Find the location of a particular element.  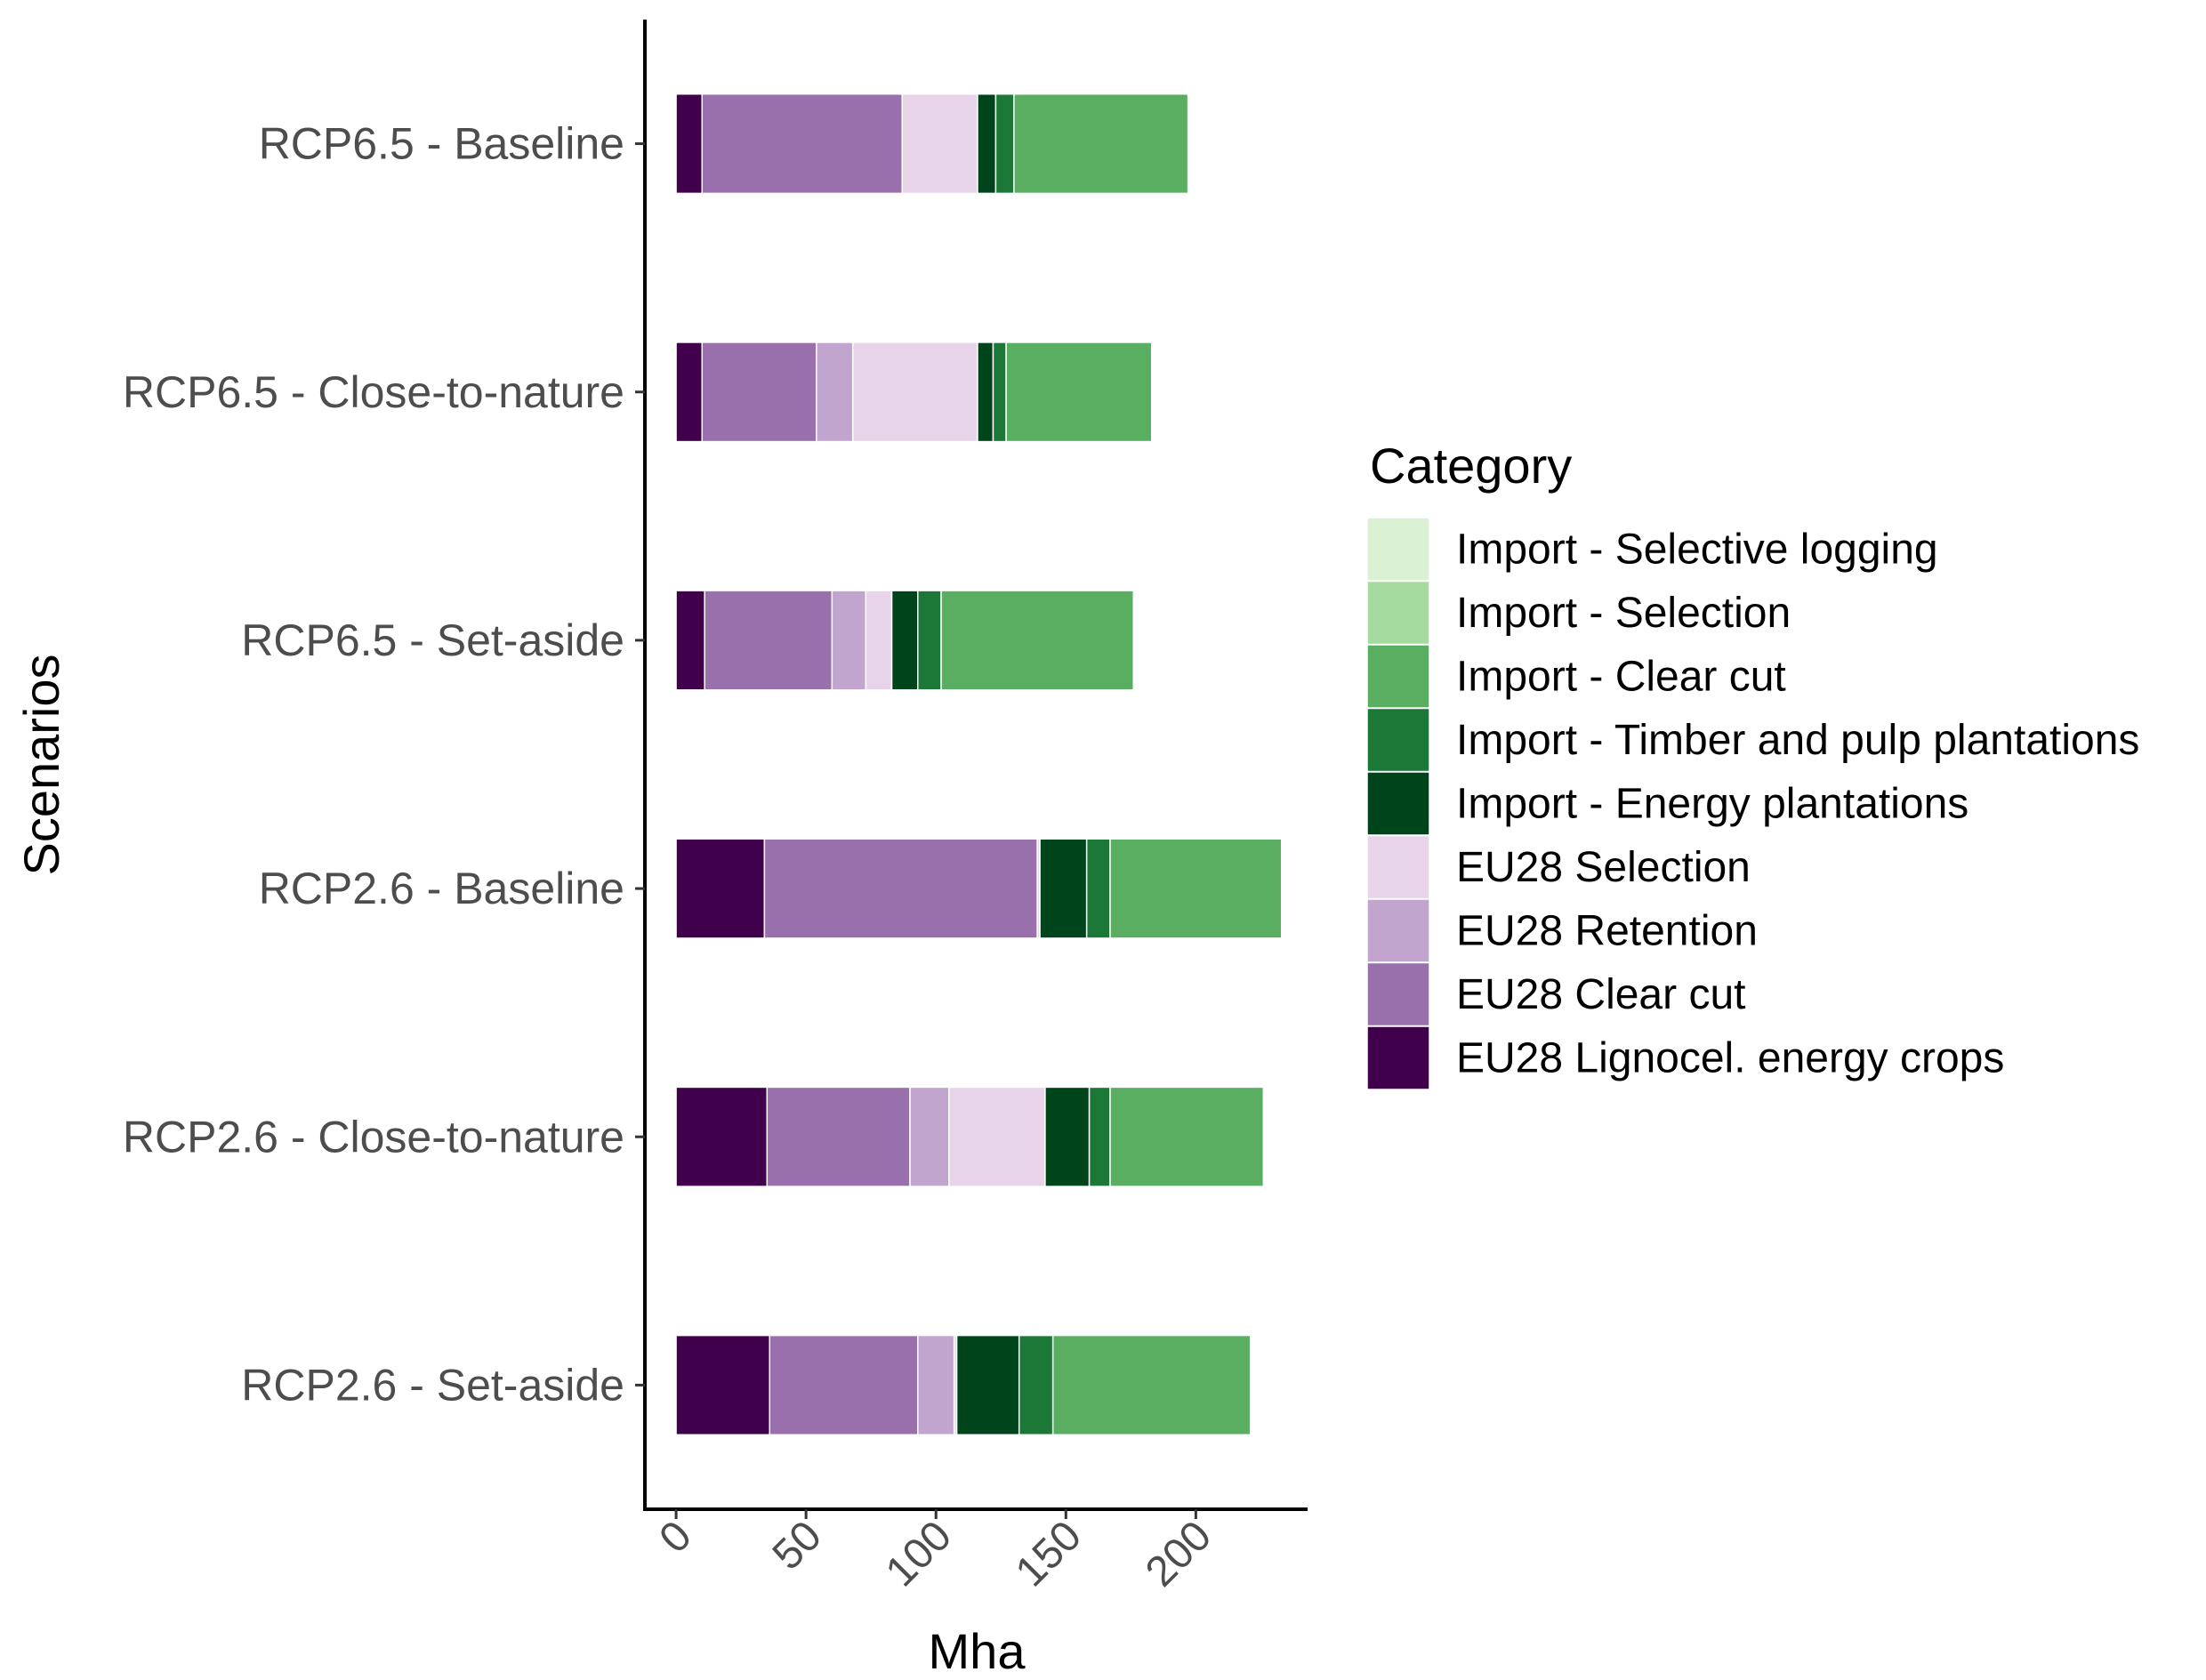

bar-segment-rcp2-6-set-aside-eu28-clear-cut is located at coordinates (844, 1385).